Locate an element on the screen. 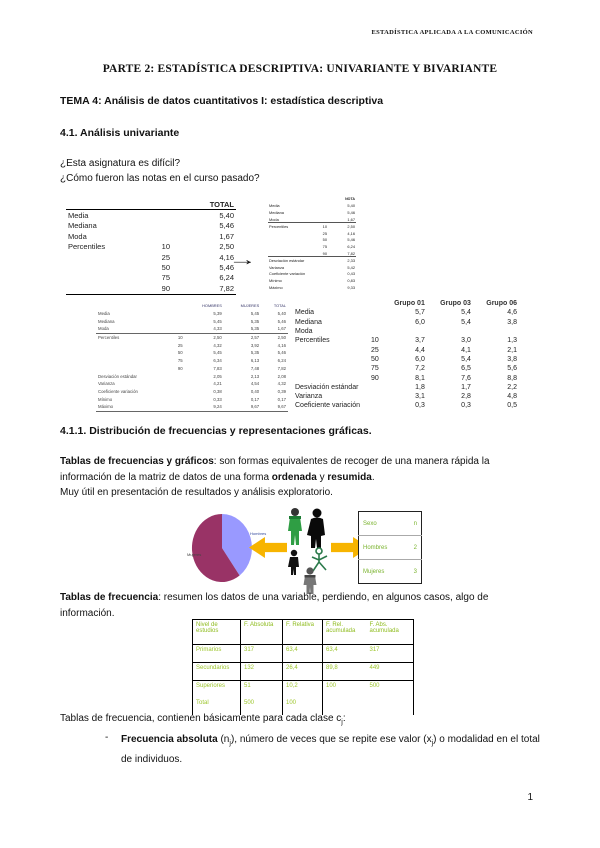  column-header: Grupo 03 is located at coordinates (455, 304).